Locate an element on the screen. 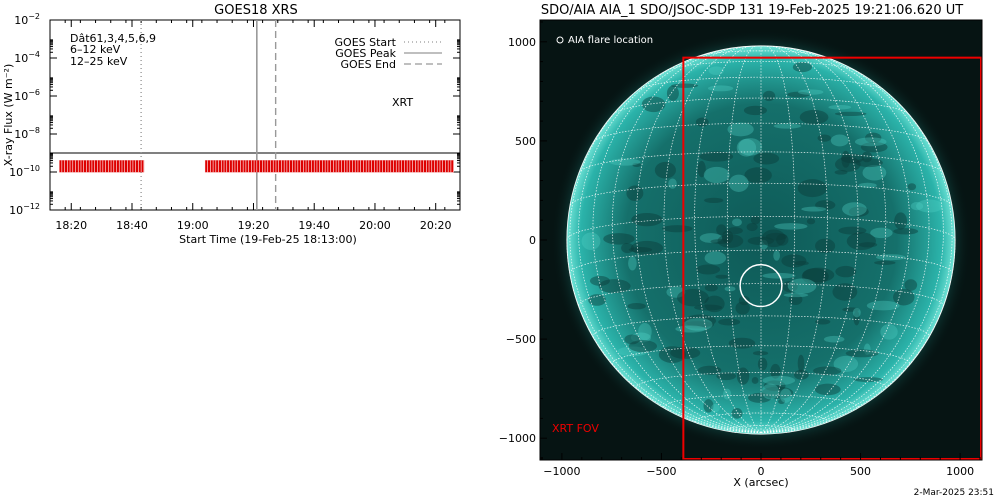 The image size is (1000, 500). goes-x-tick-label: 20:00 is located at coordinates (375, 225).